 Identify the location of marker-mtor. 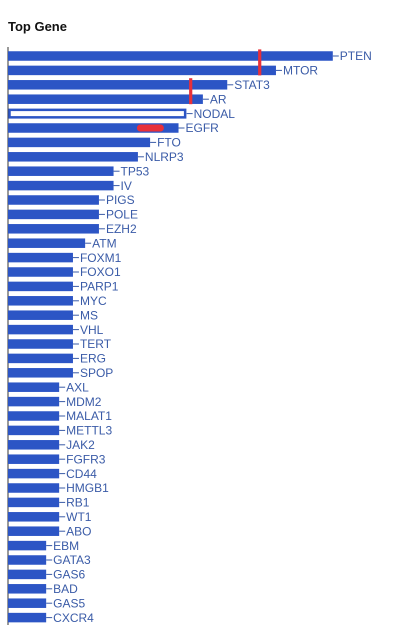
(260, 62).